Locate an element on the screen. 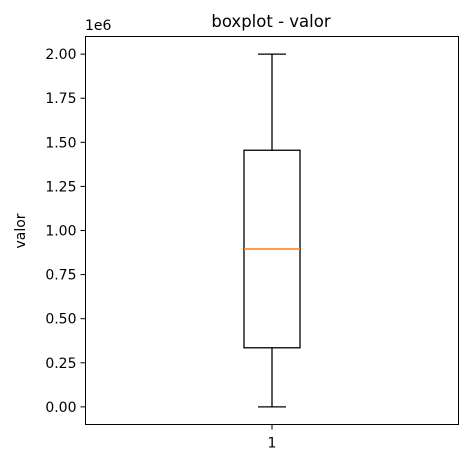 Image resolution: width=469 pixels, height=467 pixels. box-group is located at coordinates (272, 230).